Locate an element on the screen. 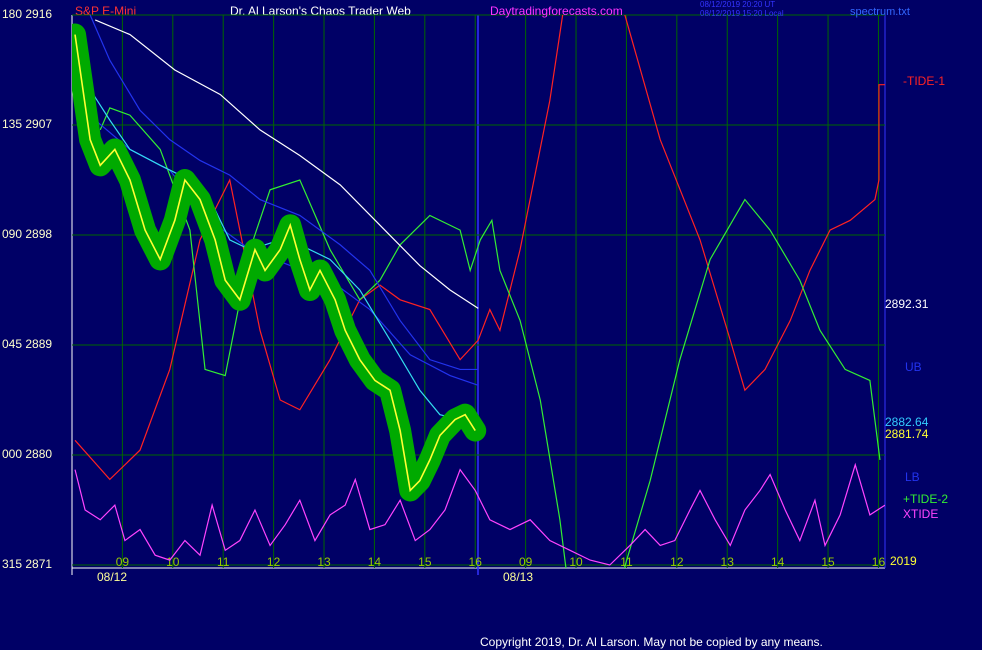 The image size is (982, 650). annotation: 2881.74 is located at coordinates (907, 434).